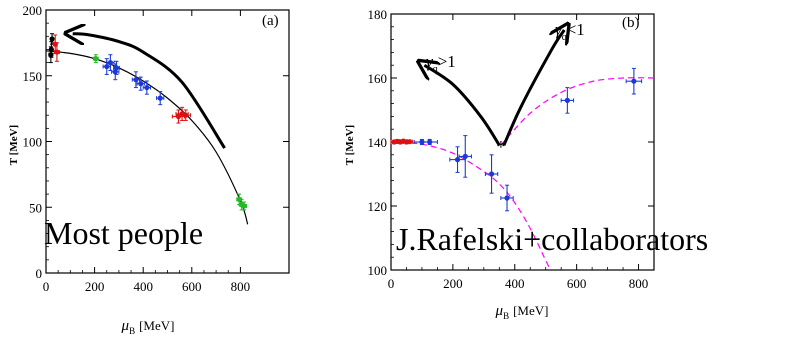 The width and height of the screenshot is (797, 341). What do you see at coordinates (123, 233) in the screenshot?
I see `panel-a-overlay-text: Most people` at bounding box center [123, 233].